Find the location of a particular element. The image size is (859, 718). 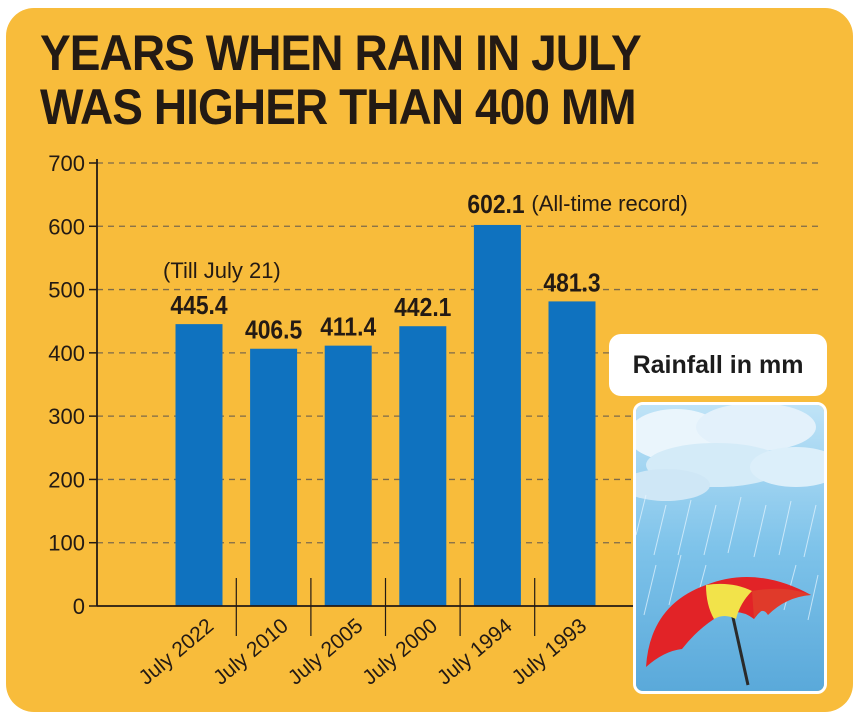

x-tick-label: July 2005 is located at coordinates (326, 651).